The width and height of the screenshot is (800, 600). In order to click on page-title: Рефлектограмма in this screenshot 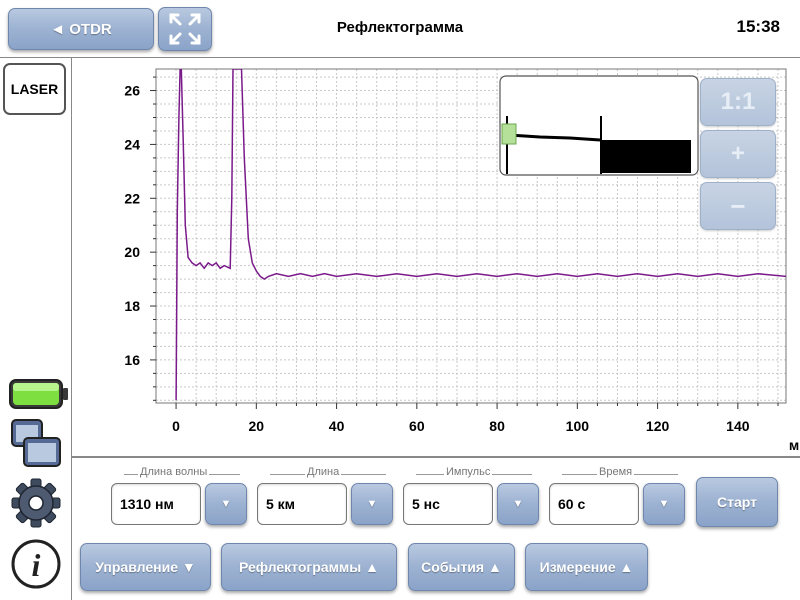, I will do `click(400, 27)`.